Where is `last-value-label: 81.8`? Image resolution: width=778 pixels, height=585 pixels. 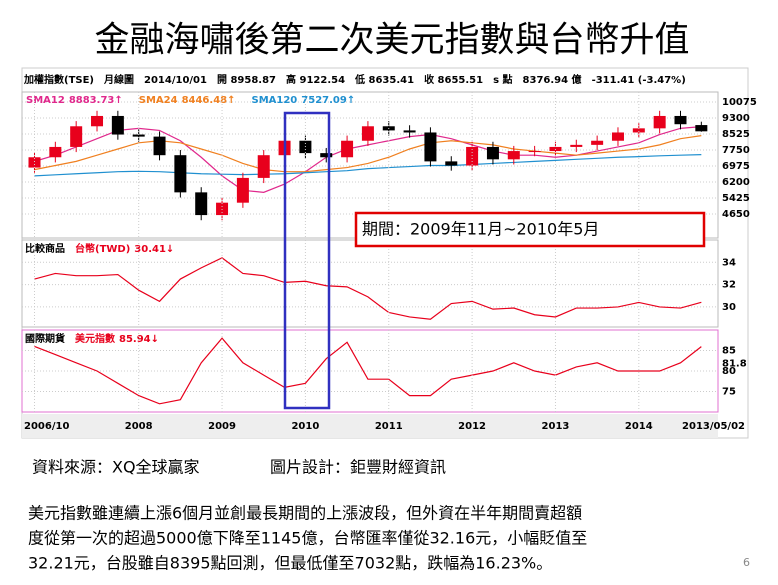 last-value-label: 81.8 is located at coordinates (734, 364).